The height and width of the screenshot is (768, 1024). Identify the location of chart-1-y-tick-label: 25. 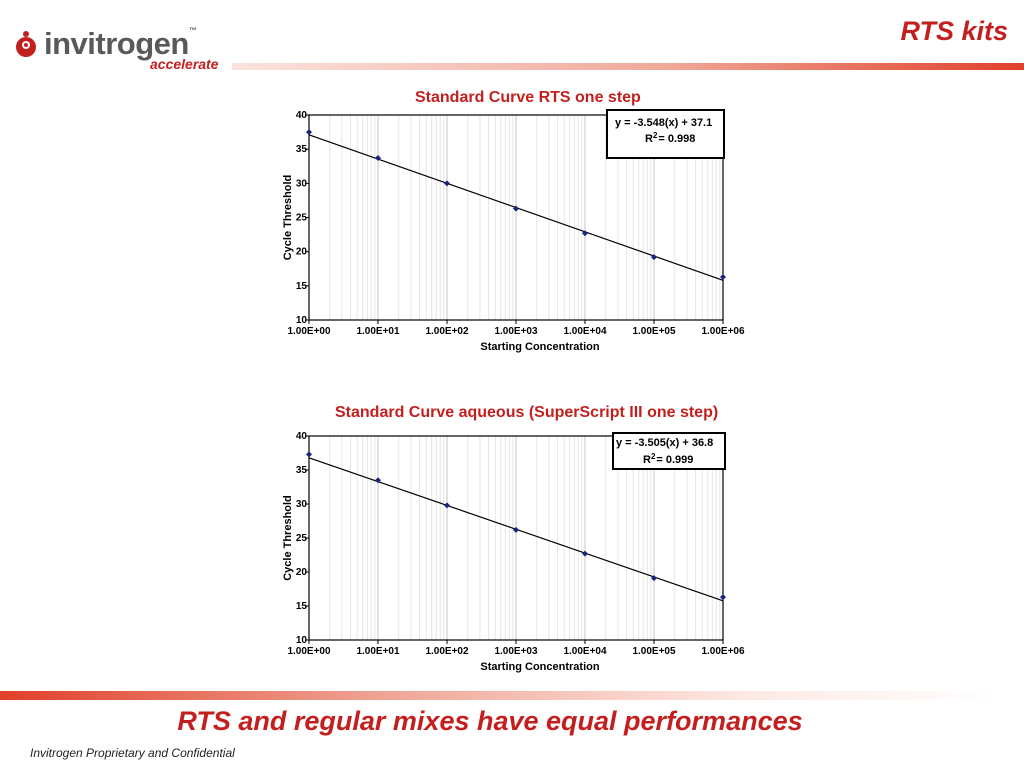
(302, 218).